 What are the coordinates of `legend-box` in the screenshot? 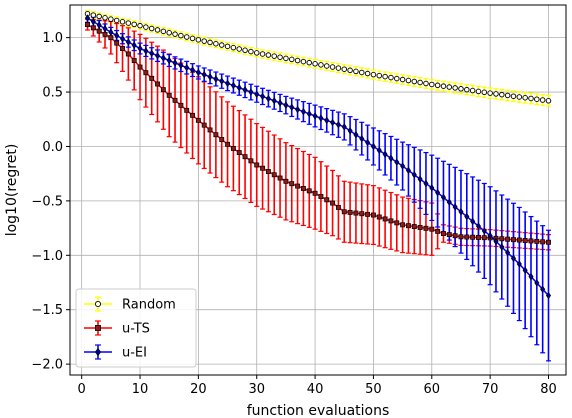 It's located at (136, 328).